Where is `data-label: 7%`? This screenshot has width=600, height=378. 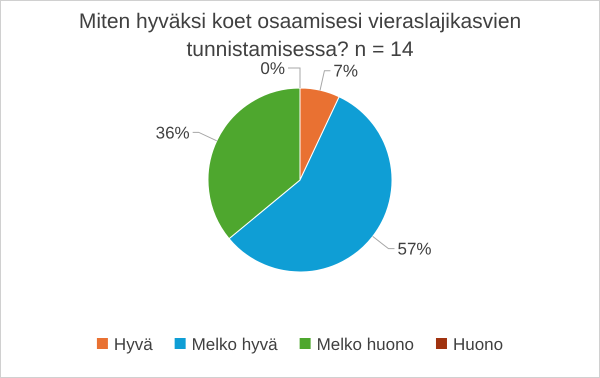
data-label: 7% is located at coordinates (345, 71).